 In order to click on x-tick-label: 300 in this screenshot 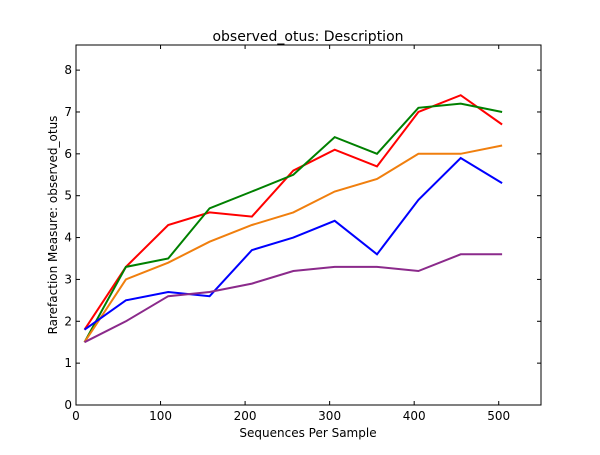, I will do `click(329, 416)`.